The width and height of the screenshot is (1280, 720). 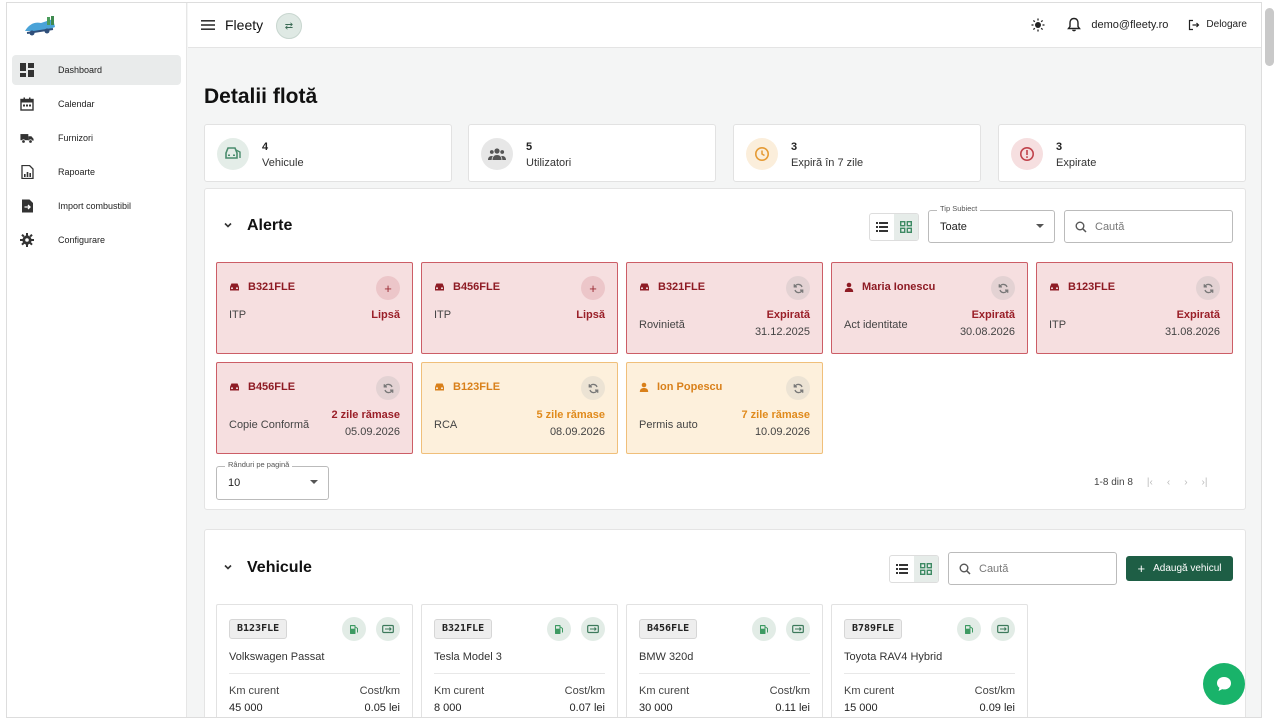 What do you see at coordinates (261, 96) in the screenshot?
I see `page-title: Detalii flotă` at bounding box center [261, 96].